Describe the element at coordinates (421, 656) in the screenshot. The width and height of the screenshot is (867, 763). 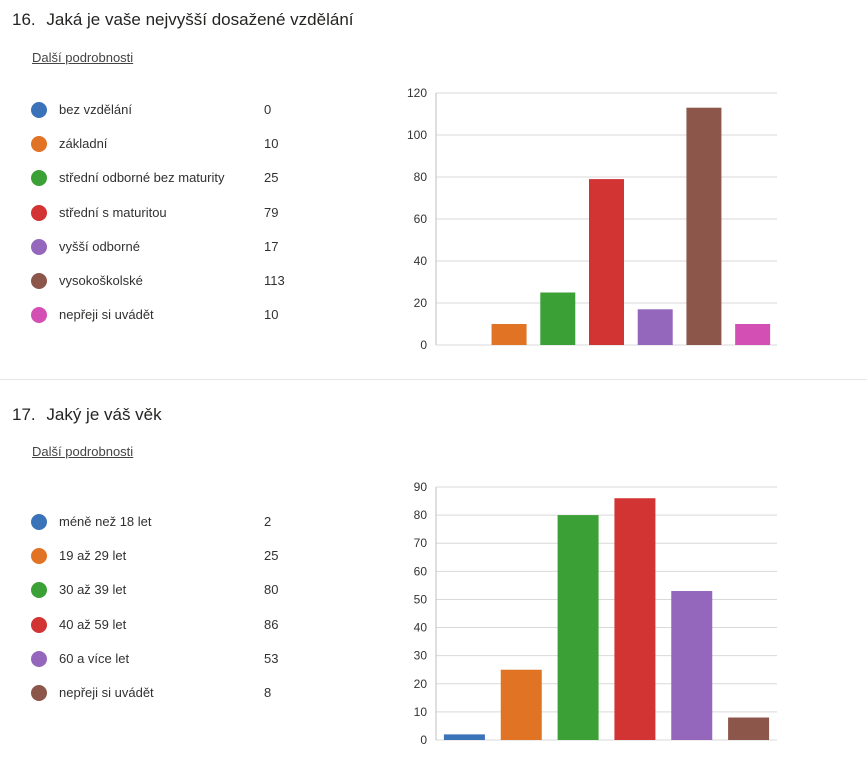
I see `y-tick-label: 30` at that location.